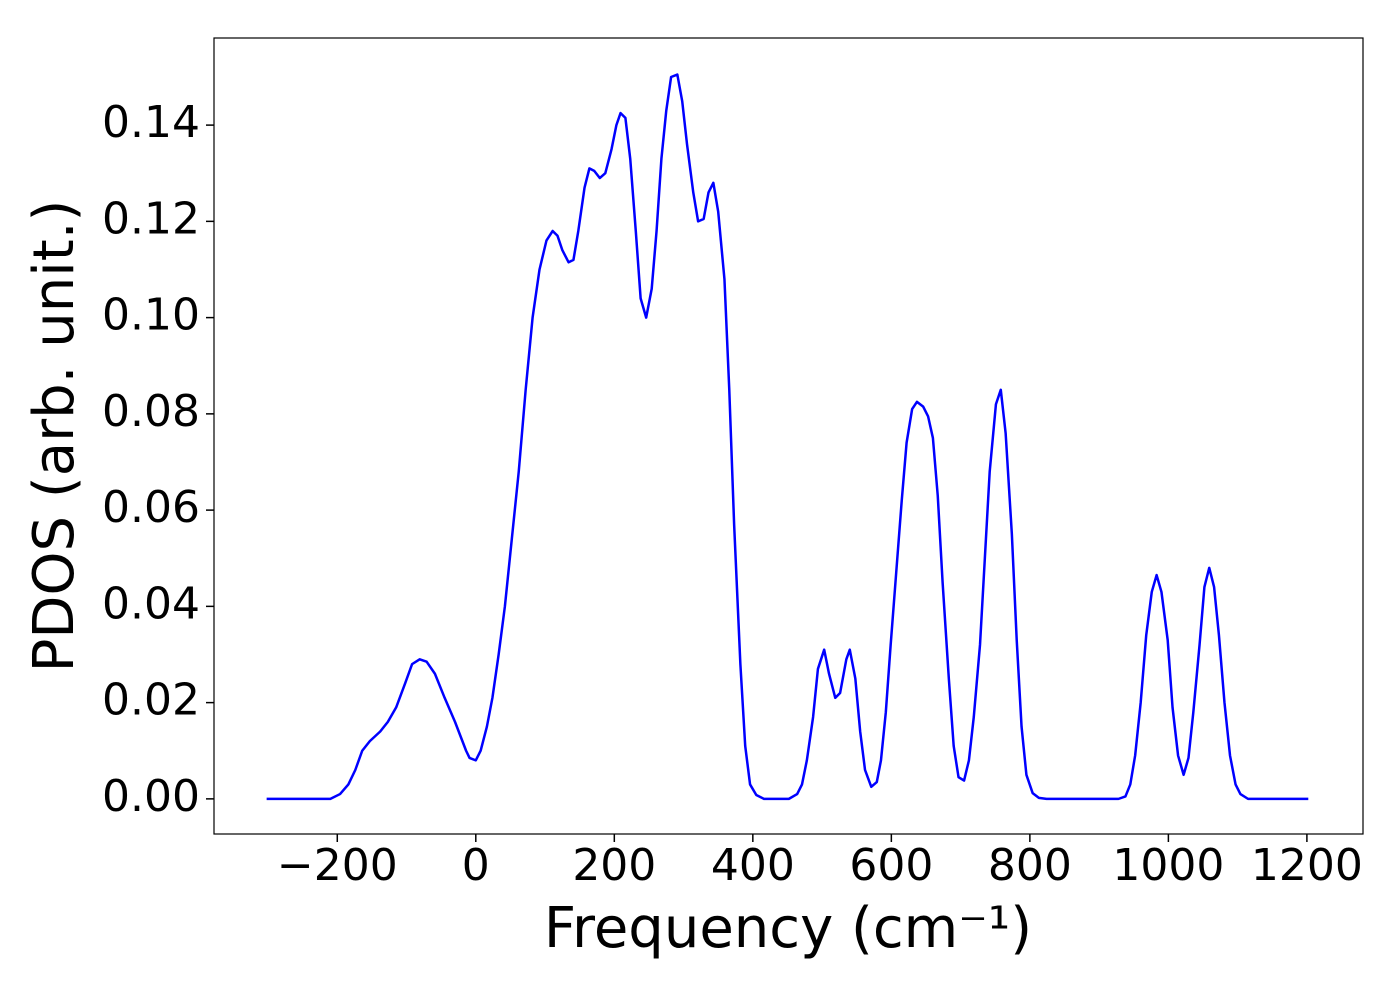 This screenshot has height=1000, width=1400. Describe the element at coordinates (151, 700) in the screenshot. I see `y-tick-label: 0.02` at that location.